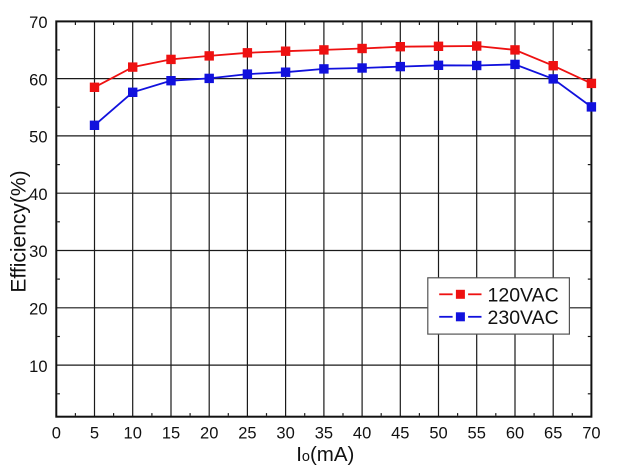  Describe the element at coordinates (523, 295) in the screenshot. I see `svg-text: 120VAC` at that location.